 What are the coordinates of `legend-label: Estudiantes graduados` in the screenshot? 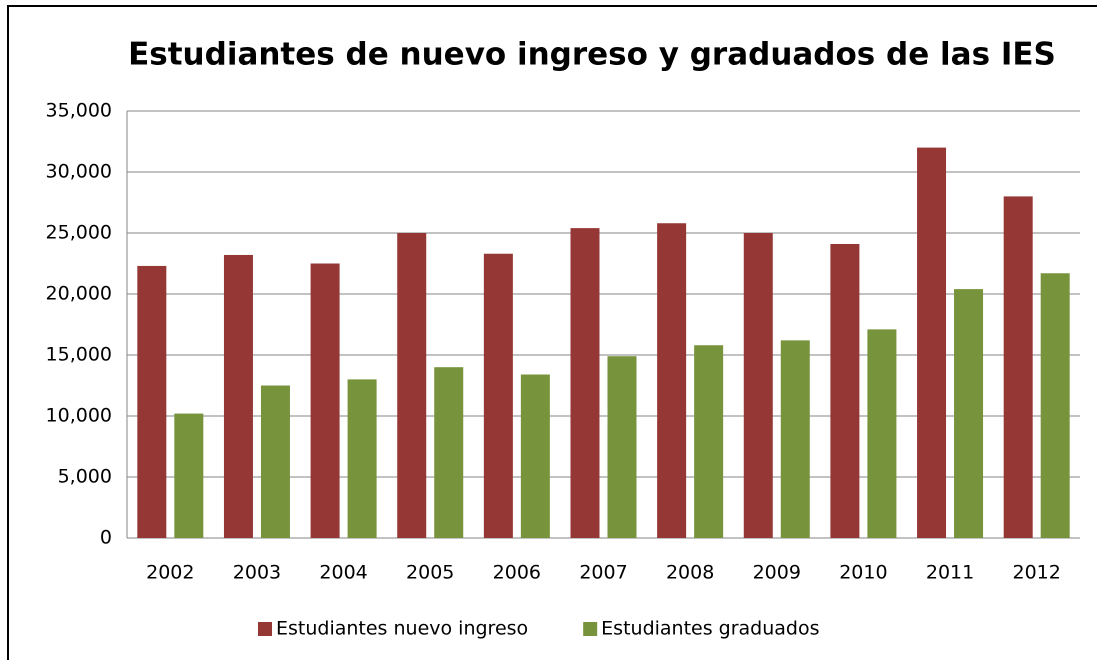 It's located at (710, 629).